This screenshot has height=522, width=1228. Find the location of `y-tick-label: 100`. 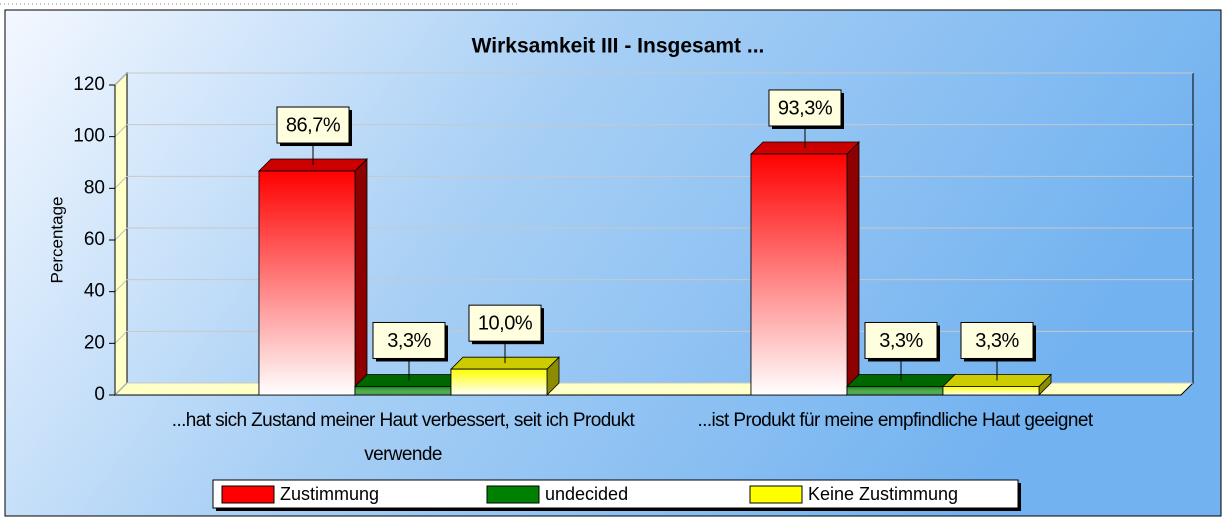

y-tick-label: 100 is located at coordinates (89, 136).